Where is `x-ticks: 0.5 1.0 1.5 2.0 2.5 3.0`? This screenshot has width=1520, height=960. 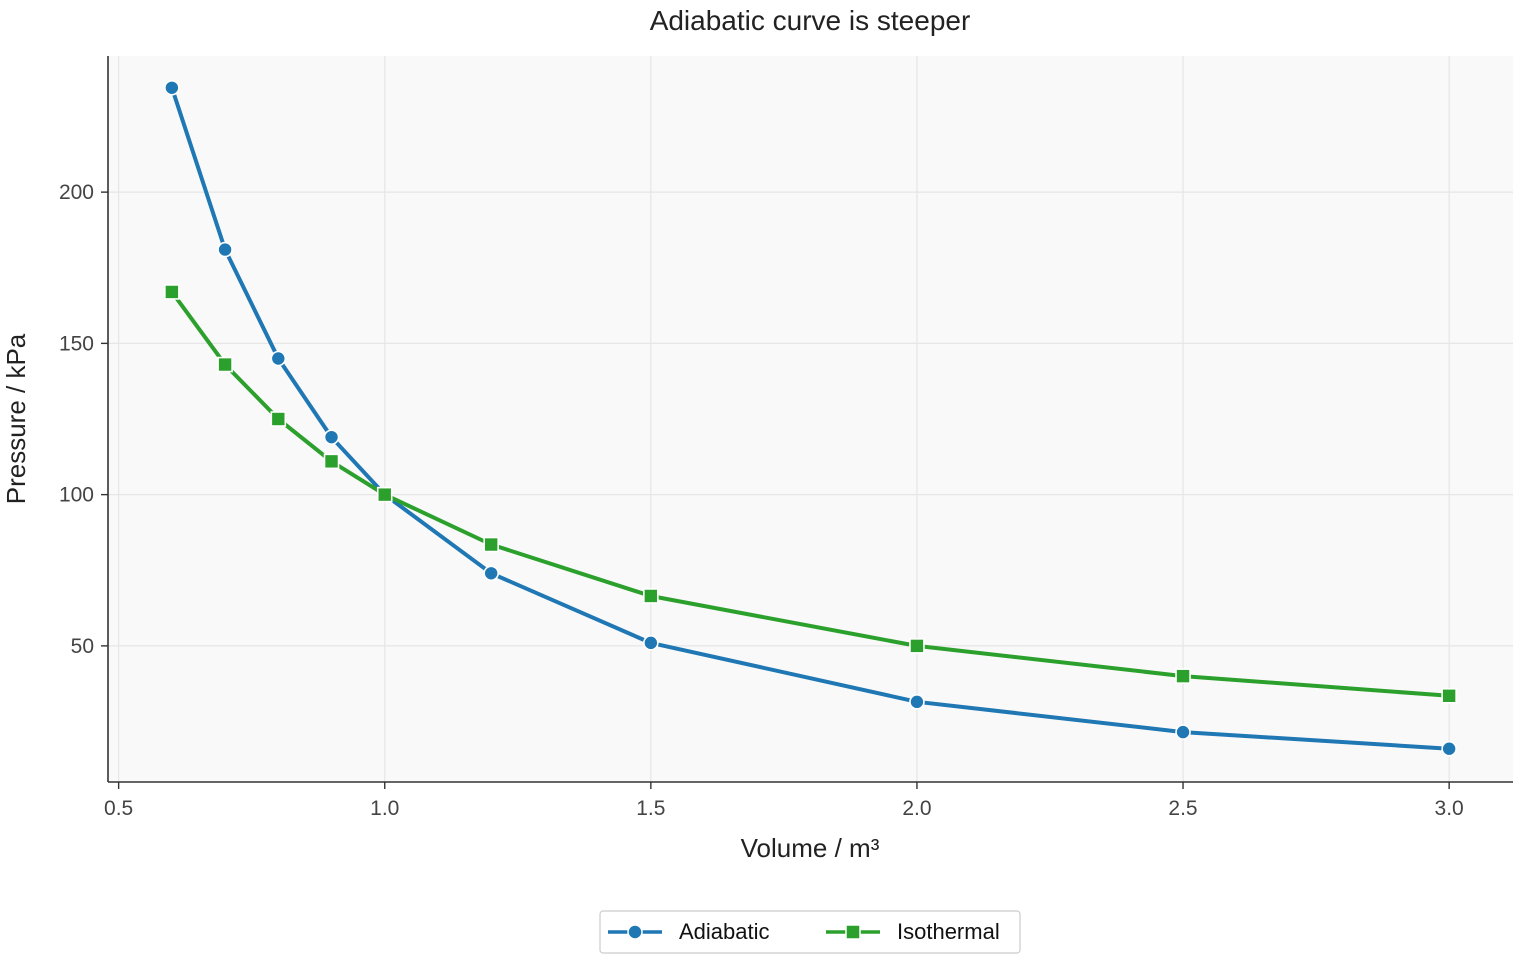
x-ticks: 0.5 1.0 1.5 2.0 2.5 3.0 is located at coordinates (784, 801).